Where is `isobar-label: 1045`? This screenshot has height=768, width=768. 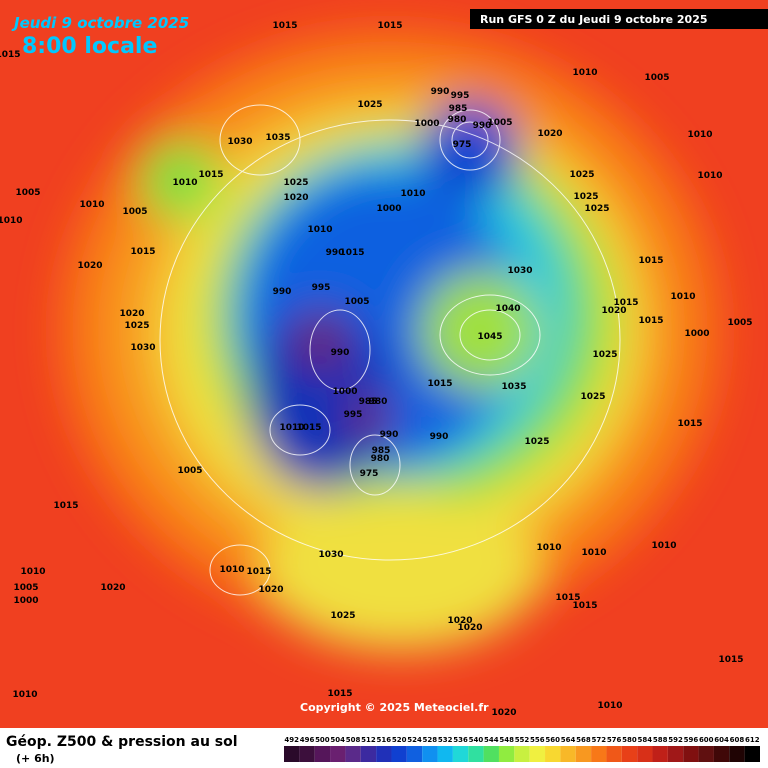 isobar-label: 1045 is located at coordinates (489, 337).